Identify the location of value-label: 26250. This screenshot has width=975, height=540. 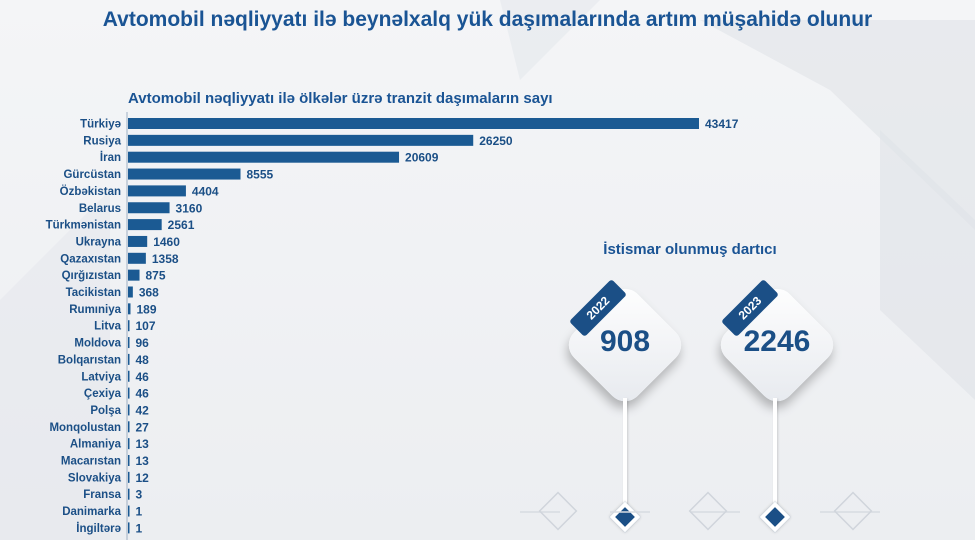
(496, 141).